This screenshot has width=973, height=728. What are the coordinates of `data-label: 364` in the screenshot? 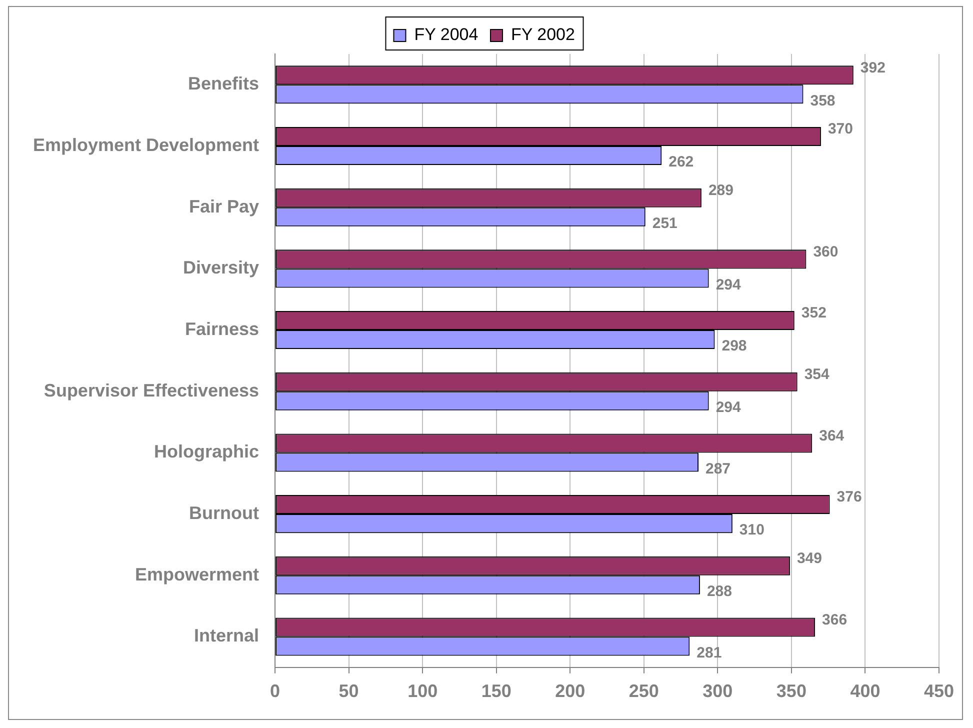 It's located at (832, 435).